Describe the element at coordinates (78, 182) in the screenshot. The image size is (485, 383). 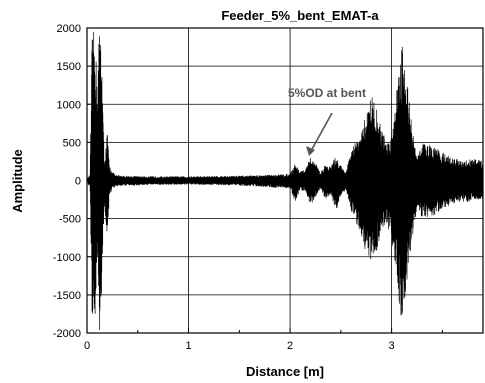
I see `y-tick-label: 0` at that location.